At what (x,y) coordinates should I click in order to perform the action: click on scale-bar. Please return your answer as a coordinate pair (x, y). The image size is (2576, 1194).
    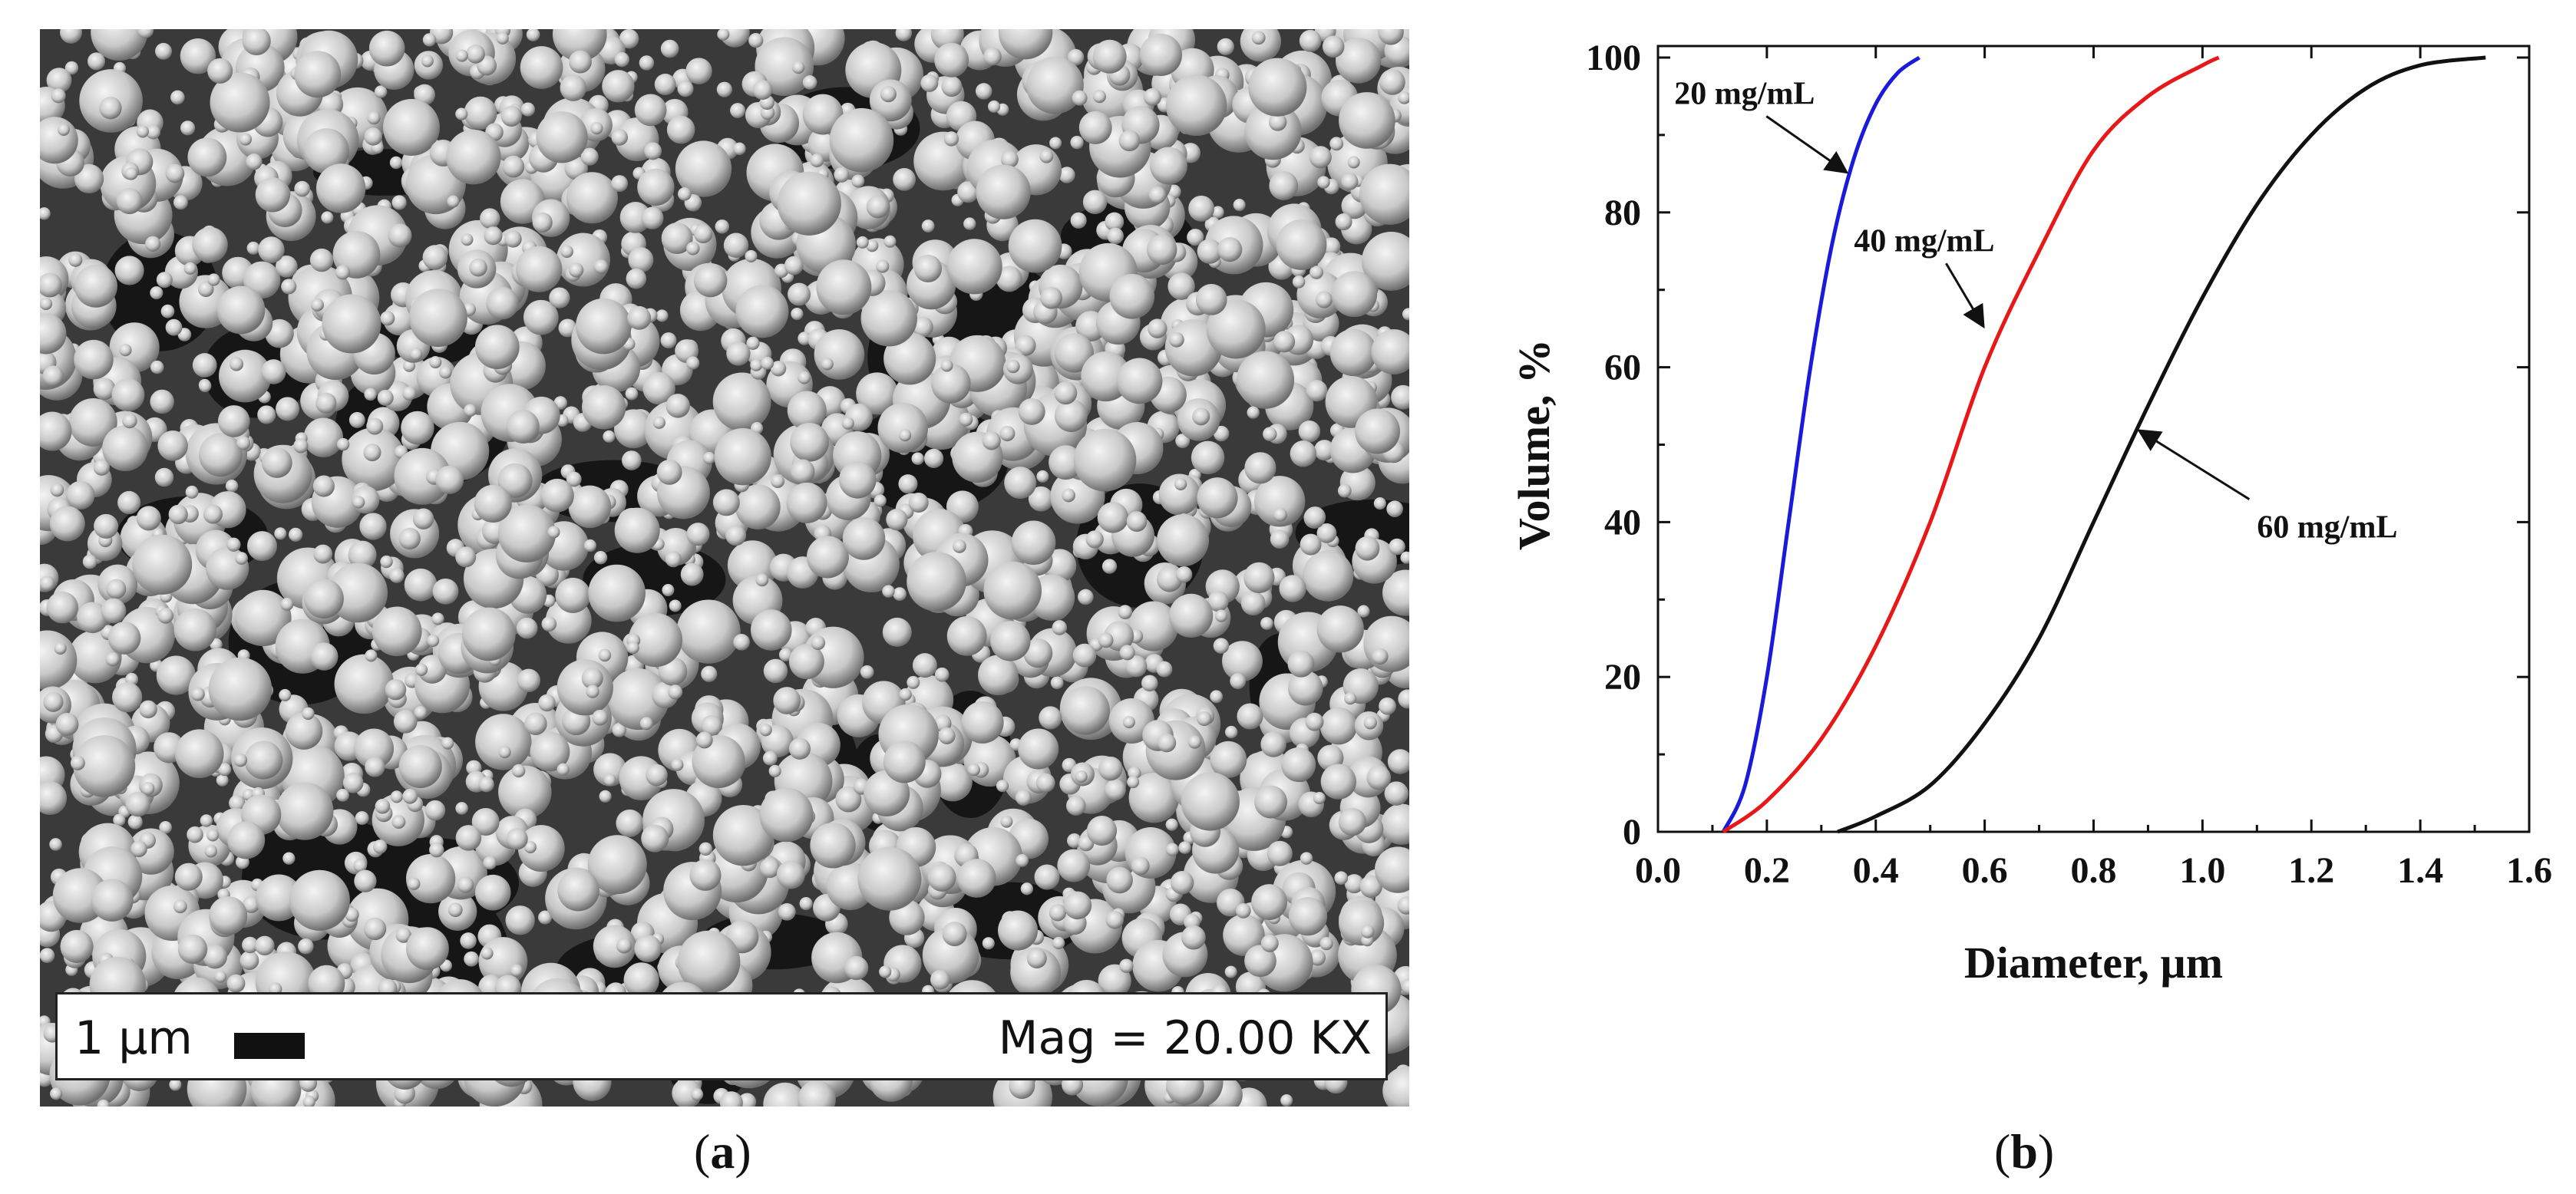
    Looking at the image, I should click on (269, 1046).